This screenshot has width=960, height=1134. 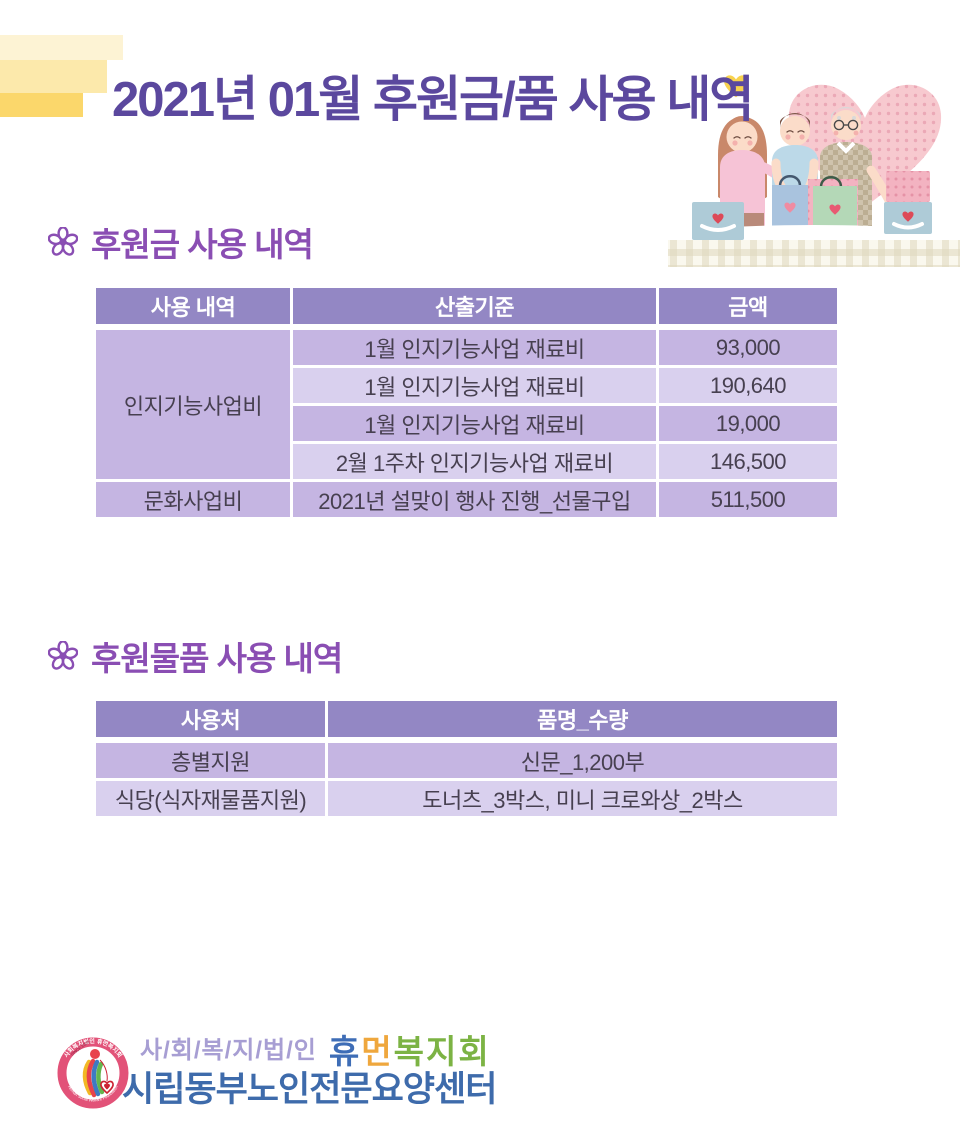 I want to click on emblem-heart-icon, so click(x=107, y=1087).